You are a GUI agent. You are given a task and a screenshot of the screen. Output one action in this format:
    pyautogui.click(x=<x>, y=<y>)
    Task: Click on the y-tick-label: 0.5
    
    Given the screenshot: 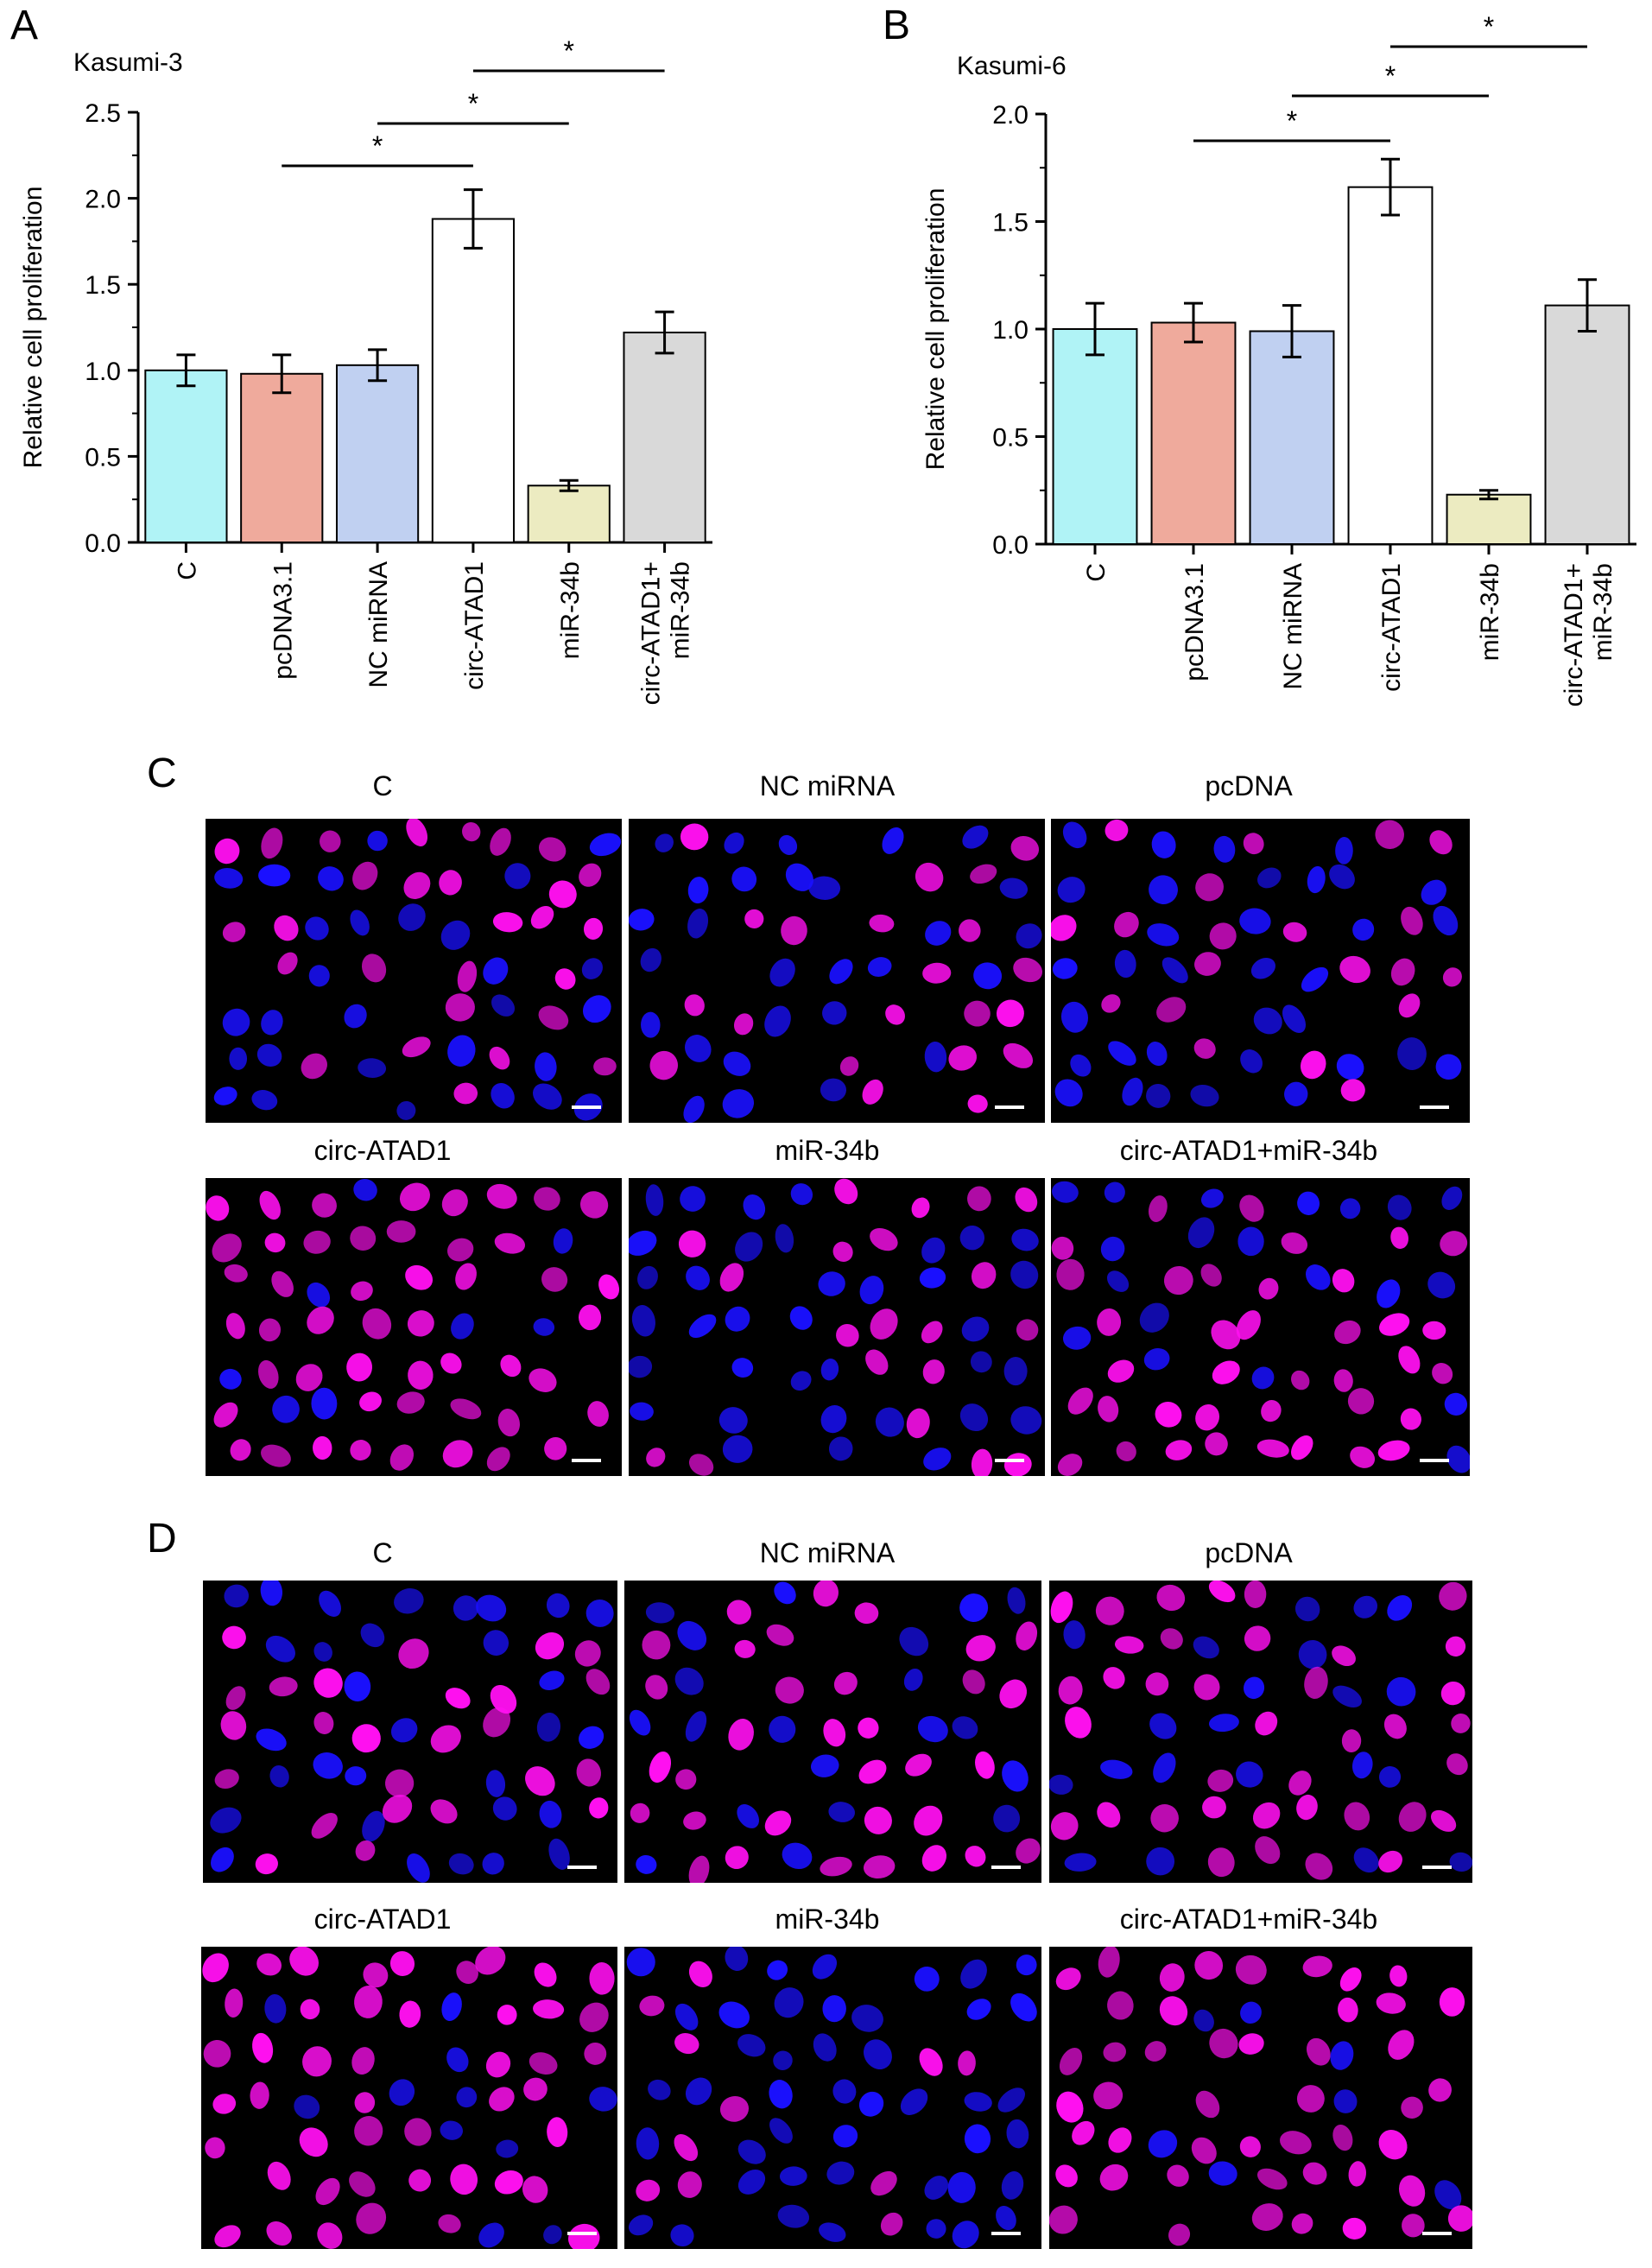 What is the action you would take?
    pyautogui.click(x=103, y=457)
    